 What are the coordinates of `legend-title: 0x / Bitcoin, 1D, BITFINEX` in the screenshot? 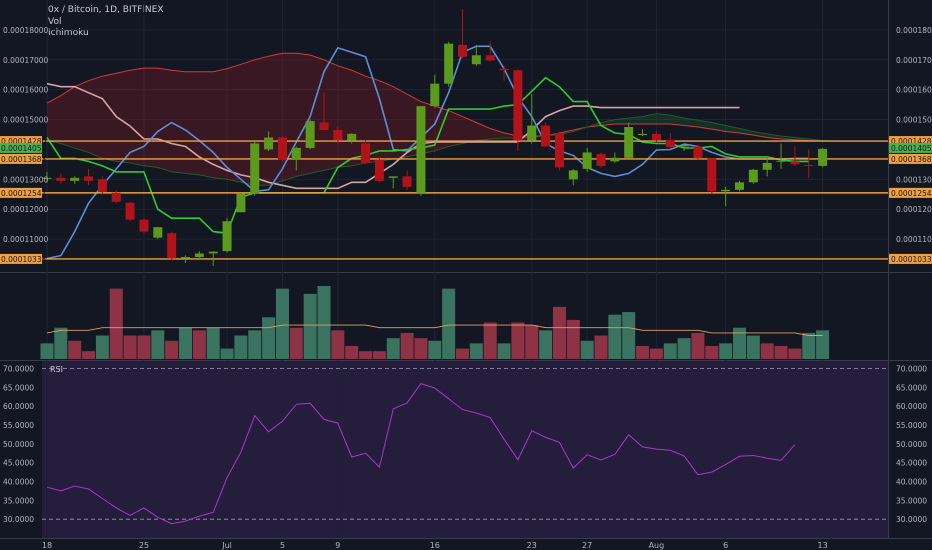 It's located at (106, 10).